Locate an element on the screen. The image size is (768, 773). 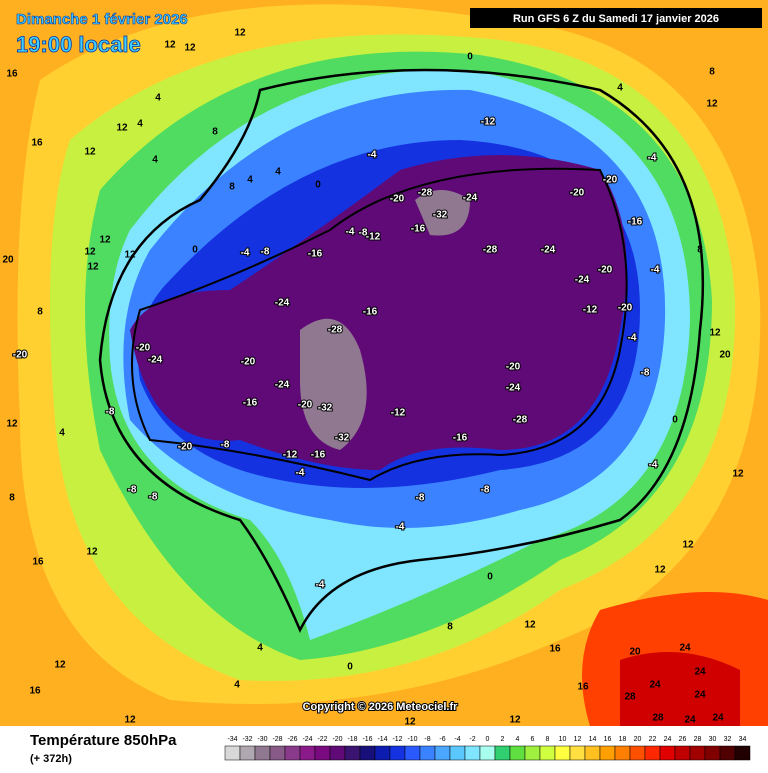
copyright: Copyright © 2026 Meteociel.fr is located at coordinates (381, 707).